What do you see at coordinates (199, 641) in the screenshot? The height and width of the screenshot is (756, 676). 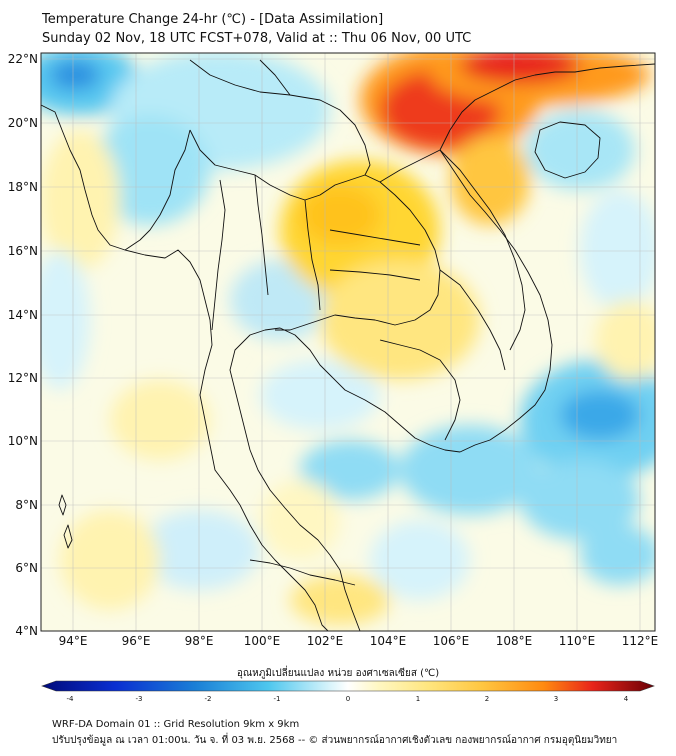 I see `lon-tick-label: 98°E` at bounding box center [199, 641].